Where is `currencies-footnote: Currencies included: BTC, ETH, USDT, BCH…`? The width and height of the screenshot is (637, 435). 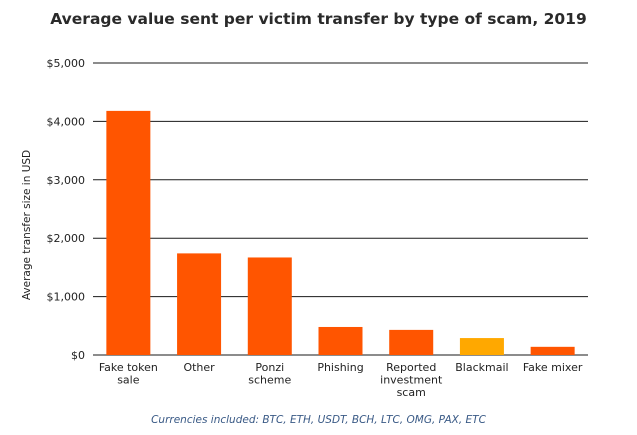
currencies-footnote: Currencies included: BTC, ETH, USDT, BCH… is located at coordinates (318, 420).